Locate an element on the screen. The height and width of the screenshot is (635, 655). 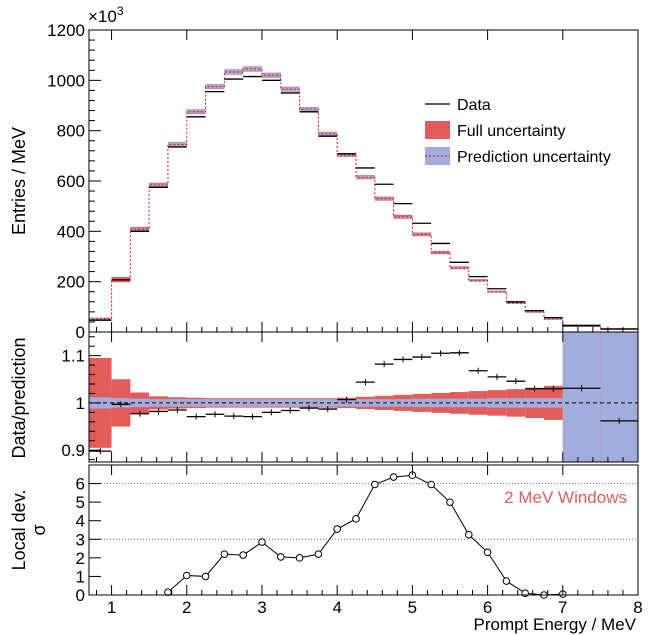
local-dev-y-tick-label: 0 is located at coordinates (80, 595).